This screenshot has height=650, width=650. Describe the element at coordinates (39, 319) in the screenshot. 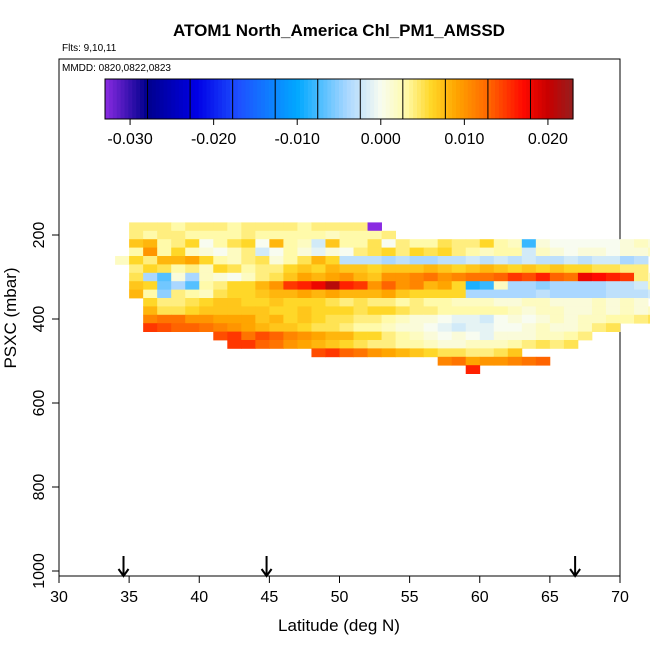

I see `y-tick-label: 400` at that location.